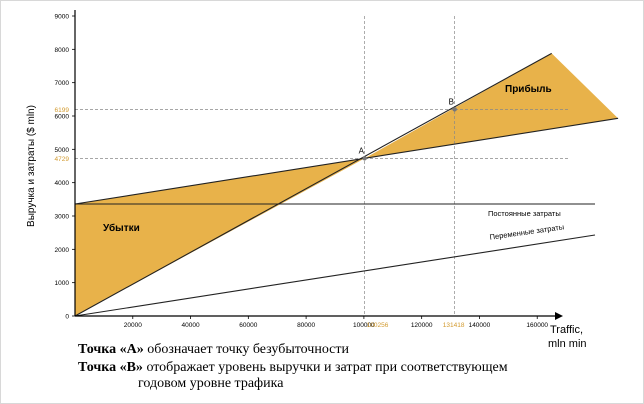  Describe the element at coordinates (62, 110) in the screenshot. I see `y-highlight-label-1: 6199` at that location.